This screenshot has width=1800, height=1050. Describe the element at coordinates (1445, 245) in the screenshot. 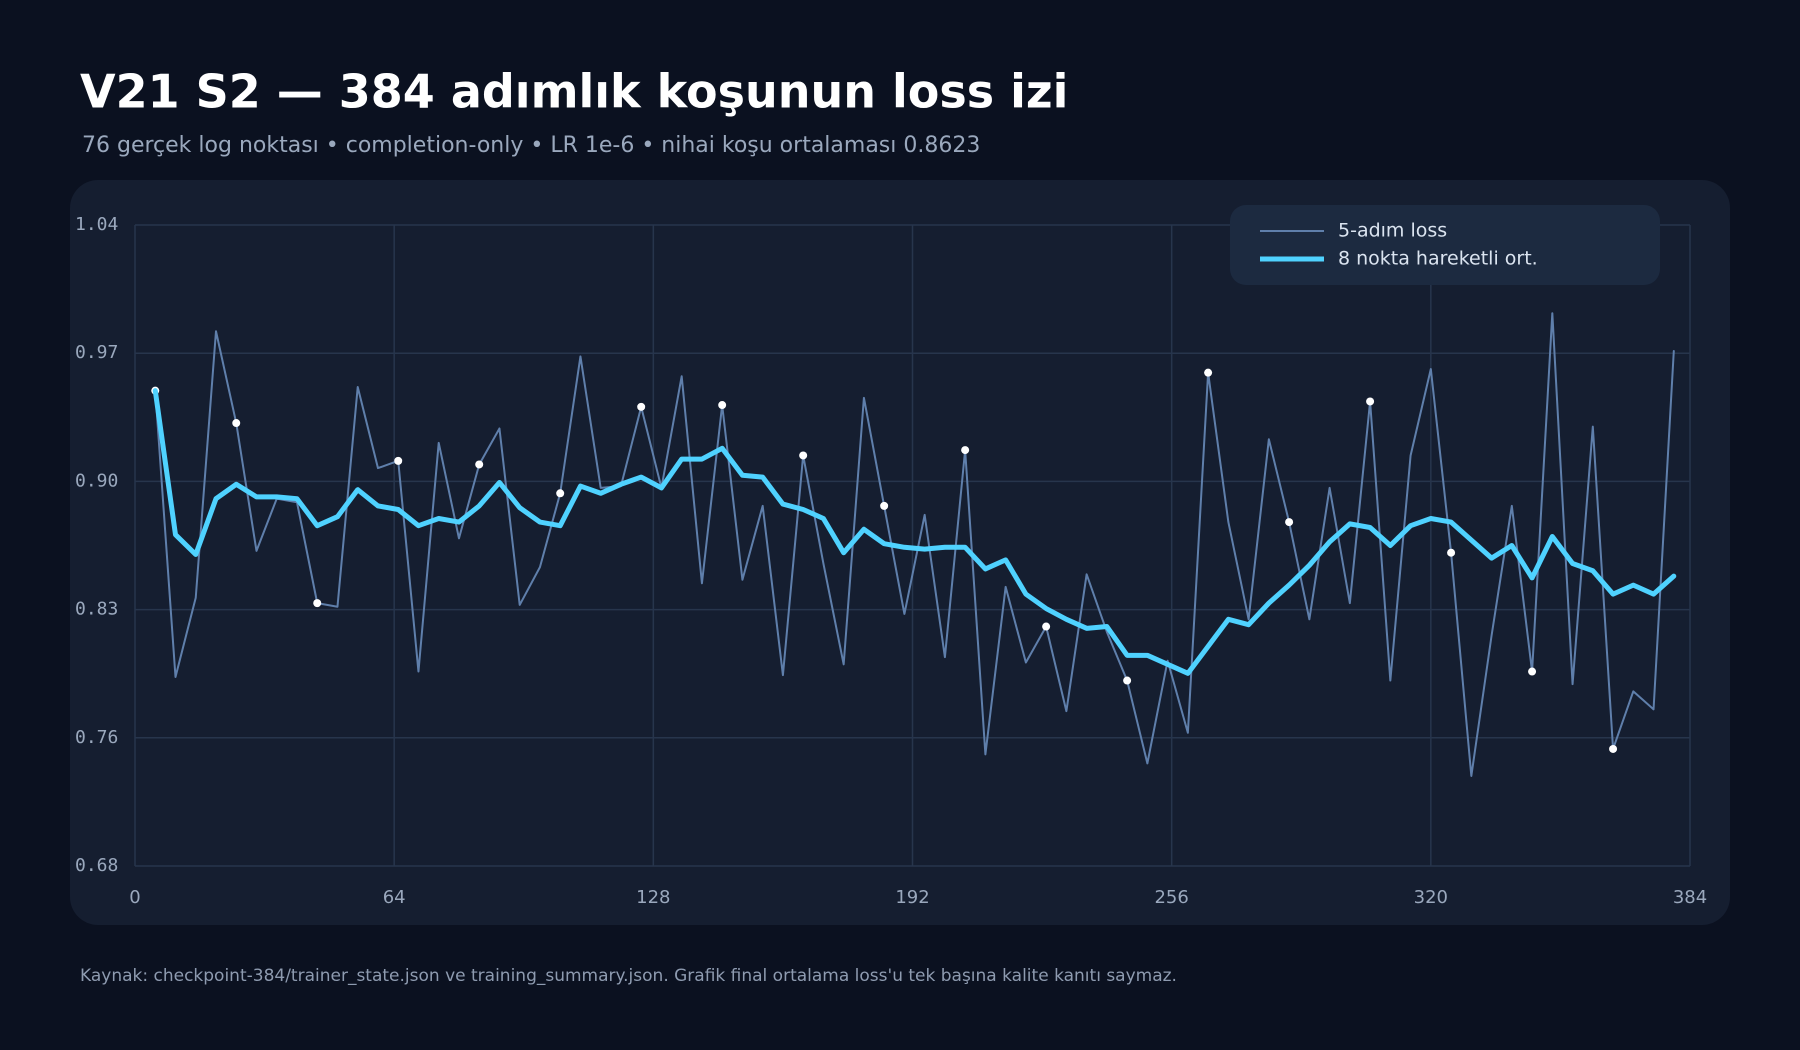

I see `legend-box` at that location.